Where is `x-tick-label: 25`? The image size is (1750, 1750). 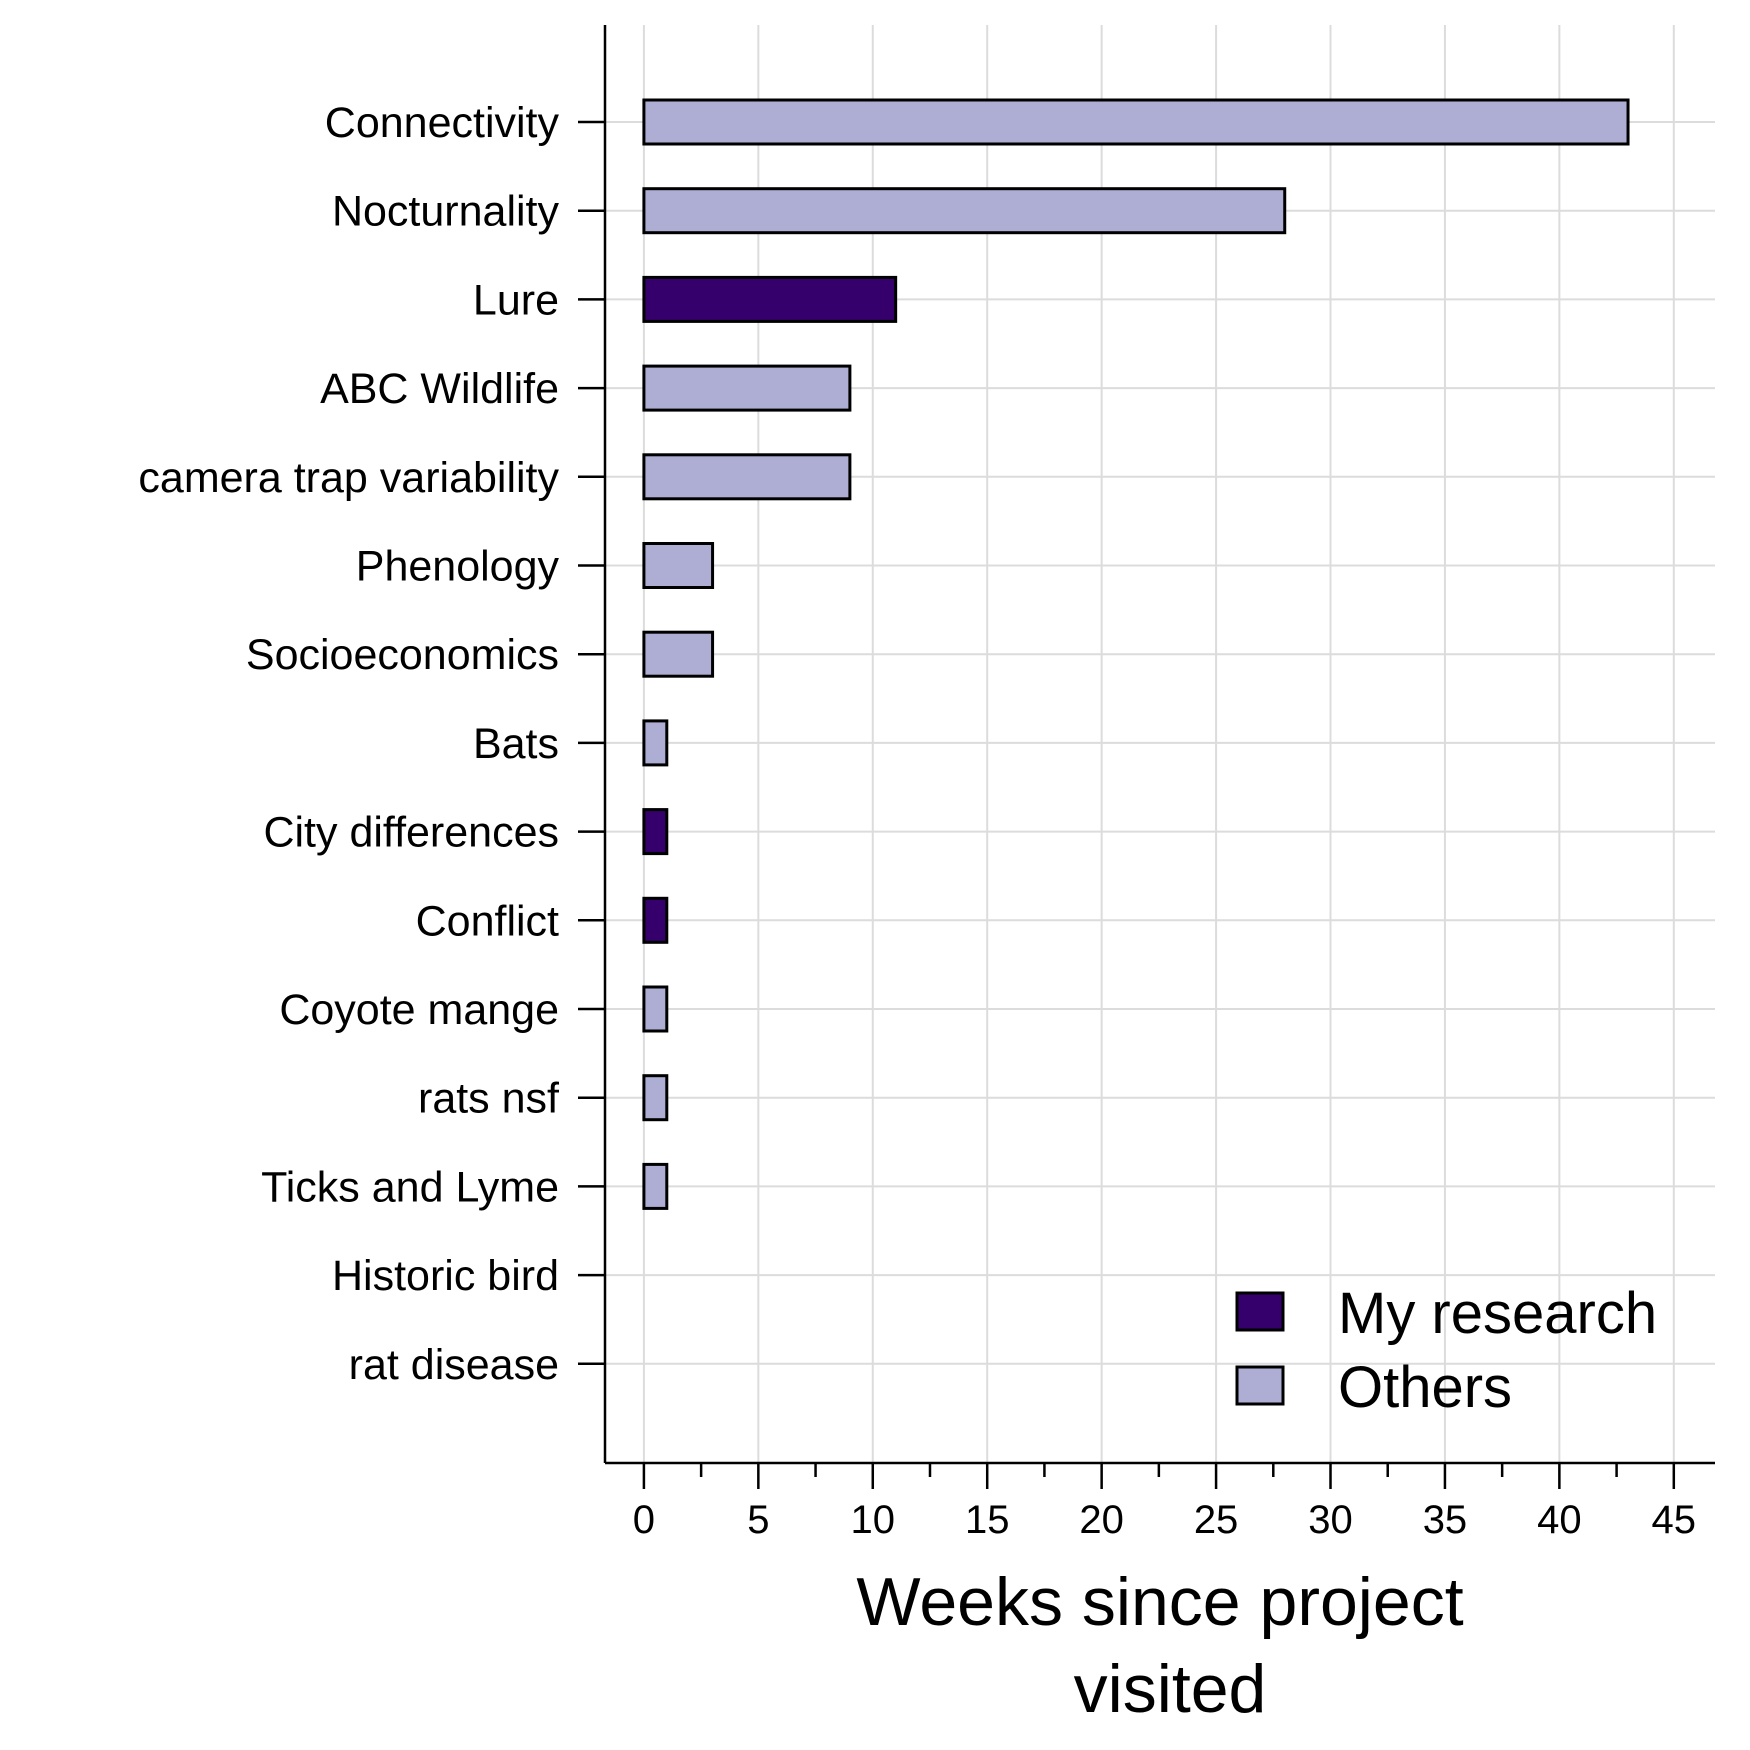
x-tick-label: 25 is located at coordinates (1216, 1520).